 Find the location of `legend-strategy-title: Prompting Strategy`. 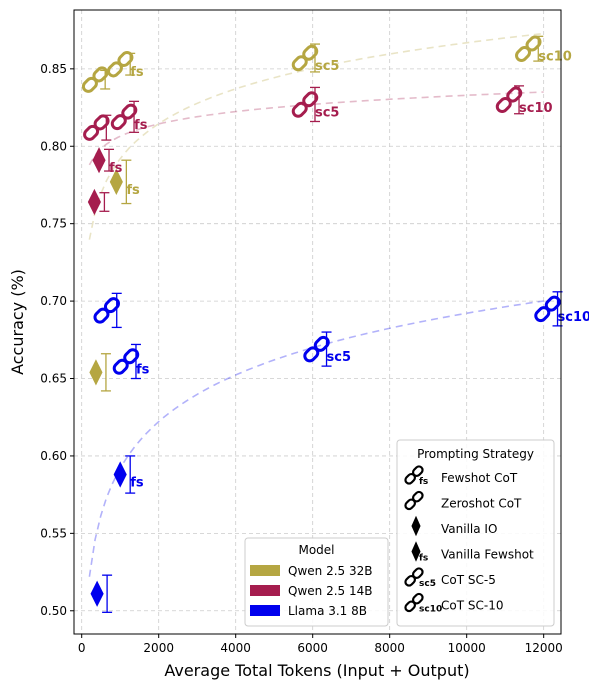

legend-strategy-title: Prompting Strategy is located at coordinates (475, 454).